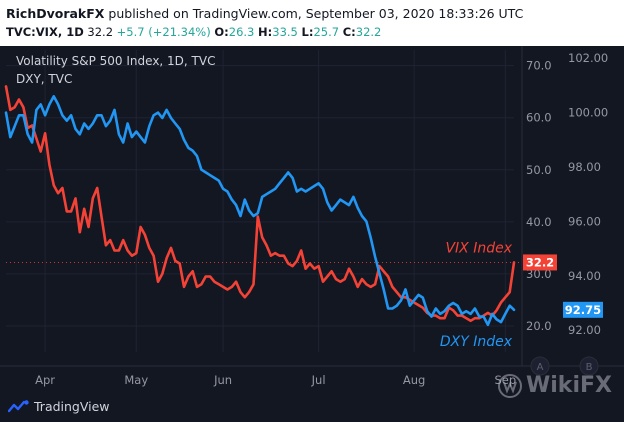 This screenshot has width=624, height=422. What do you see at coordinates (265, 32) in the screenshot?
I see `high-label: H:` at bounding box center [265, 32].